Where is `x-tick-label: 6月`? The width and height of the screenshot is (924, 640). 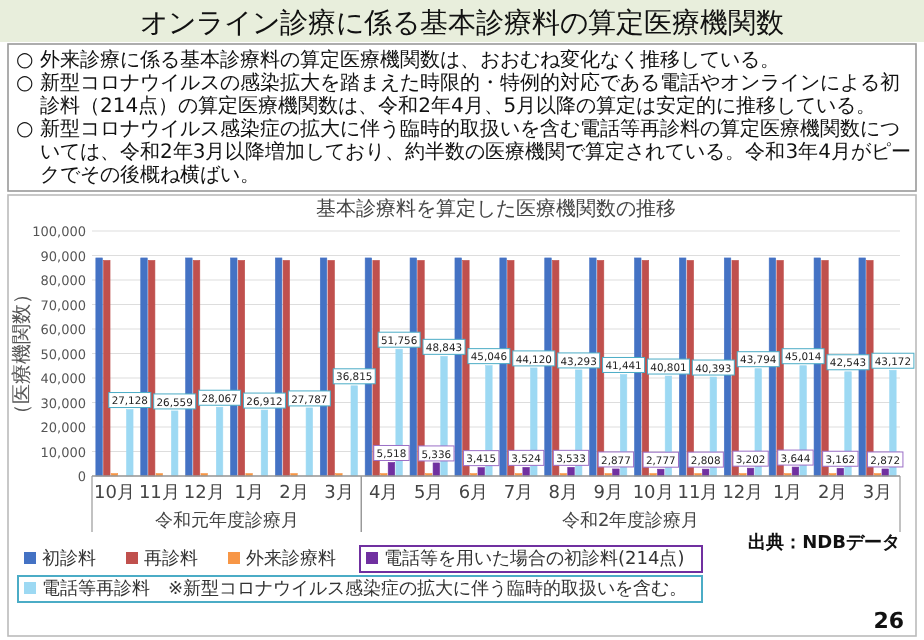
x-tick-label: 6月 is located at coordinates (473, 494).